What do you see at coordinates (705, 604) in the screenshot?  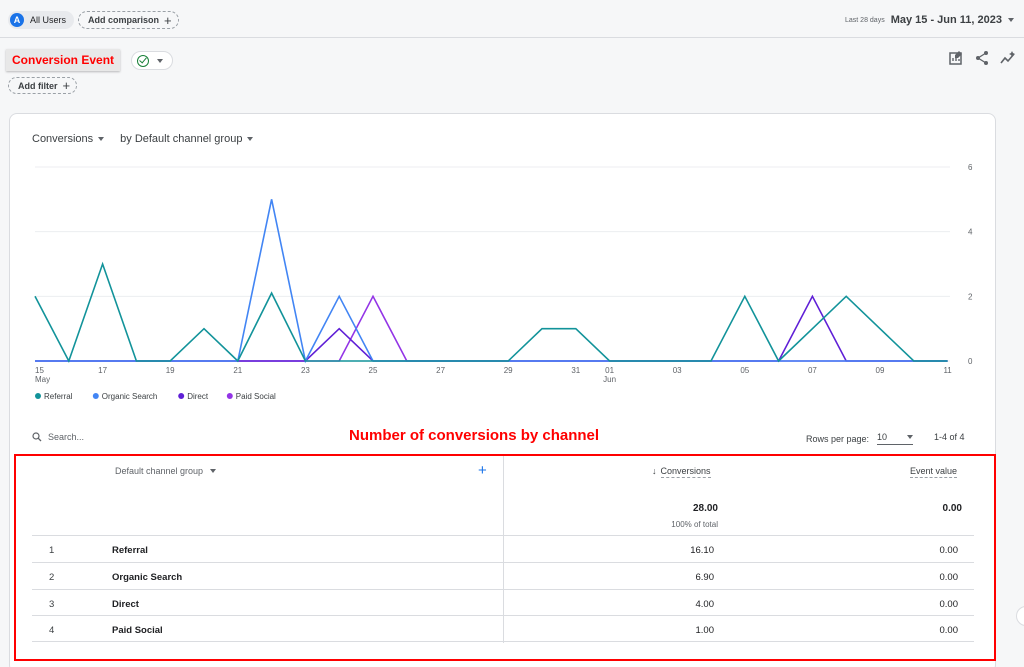 I see `row-conversions: 4.00` at bounding box center [705, 604].